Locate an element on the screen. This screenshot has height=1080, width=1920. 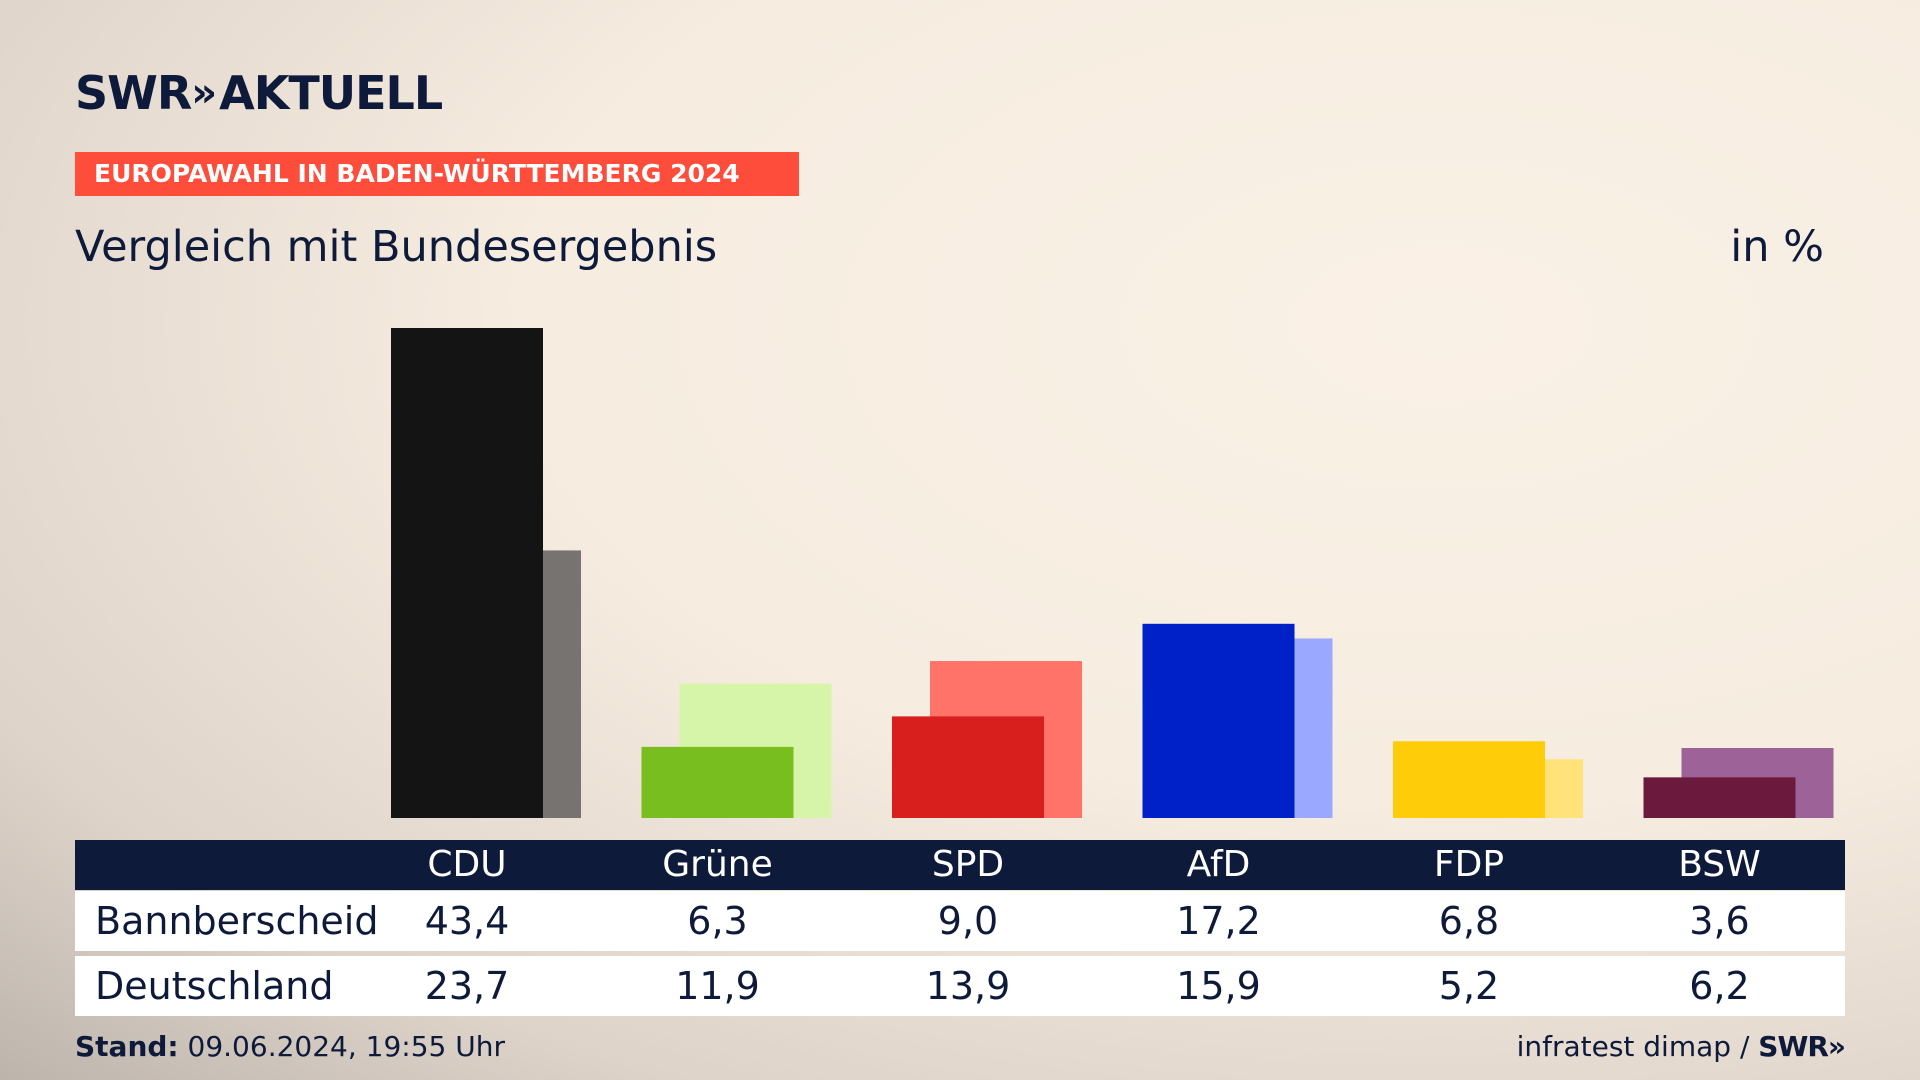
table-row-local: Bannberscheid 43,4 6,3 9,0 17,2 6,8 3,6 is located at coordinates (960, 921).